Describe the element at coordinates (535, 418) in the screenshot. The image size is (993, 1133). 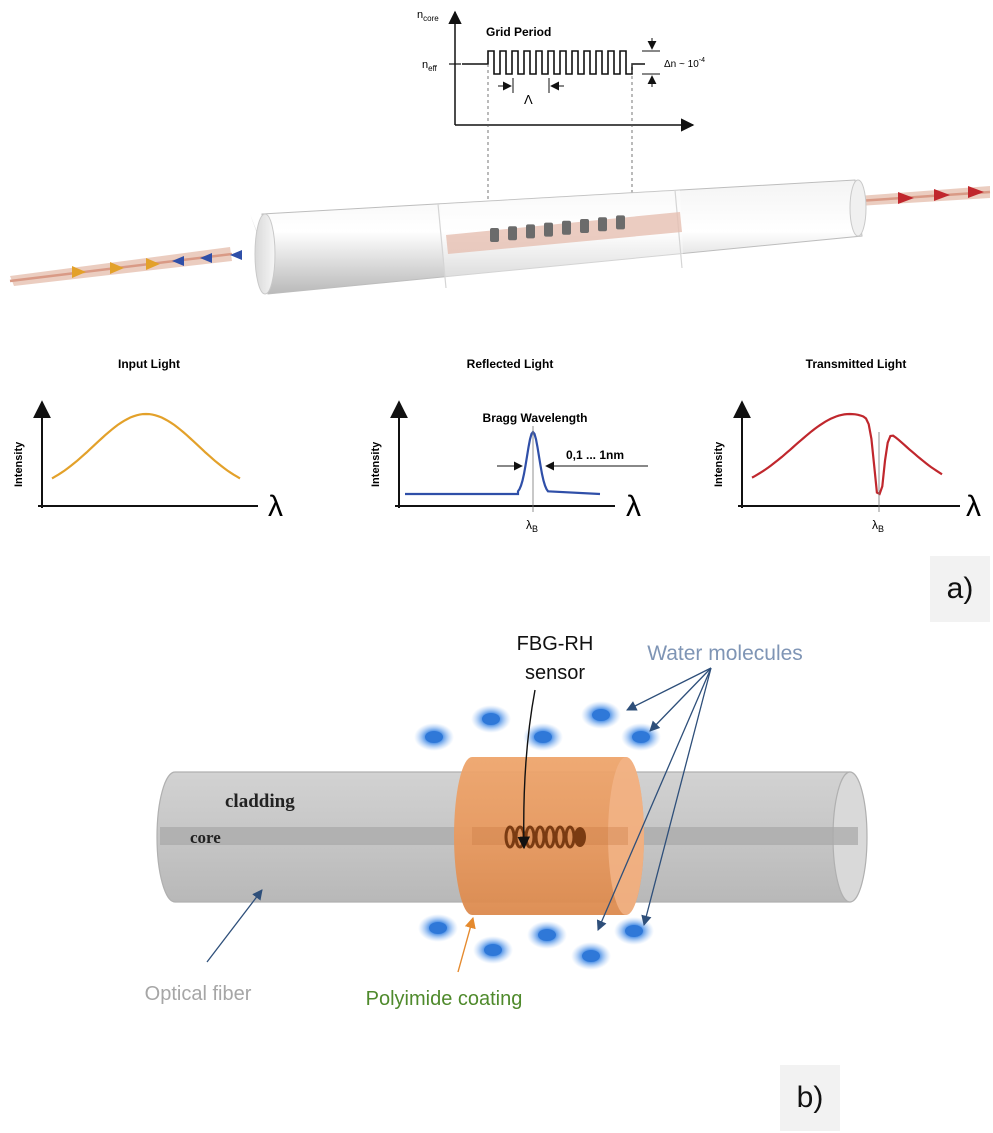
I see `bragg-wavelength-label: Bragg Wavelength` at that location.